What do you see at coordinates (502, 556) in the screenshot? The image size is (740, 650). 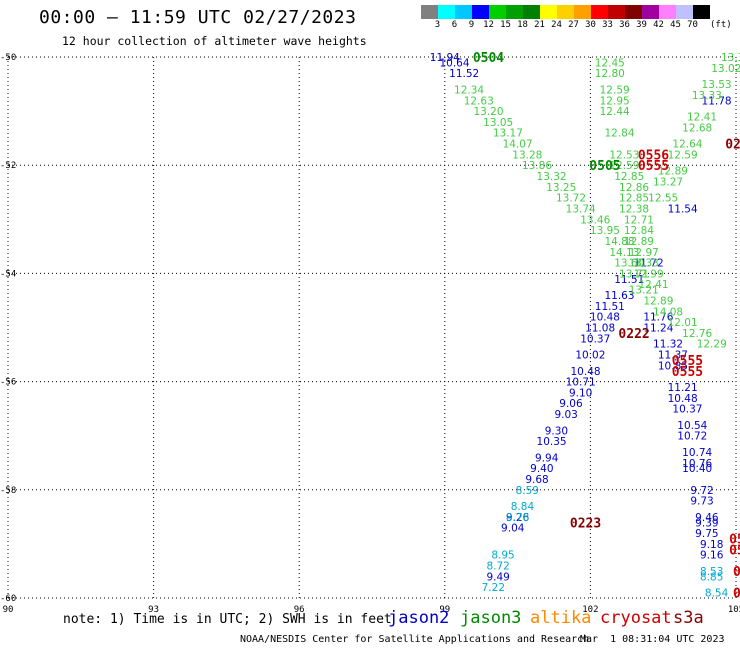 I see `swh-value-altika-light: 8.95` at bounding box center [502, 556].